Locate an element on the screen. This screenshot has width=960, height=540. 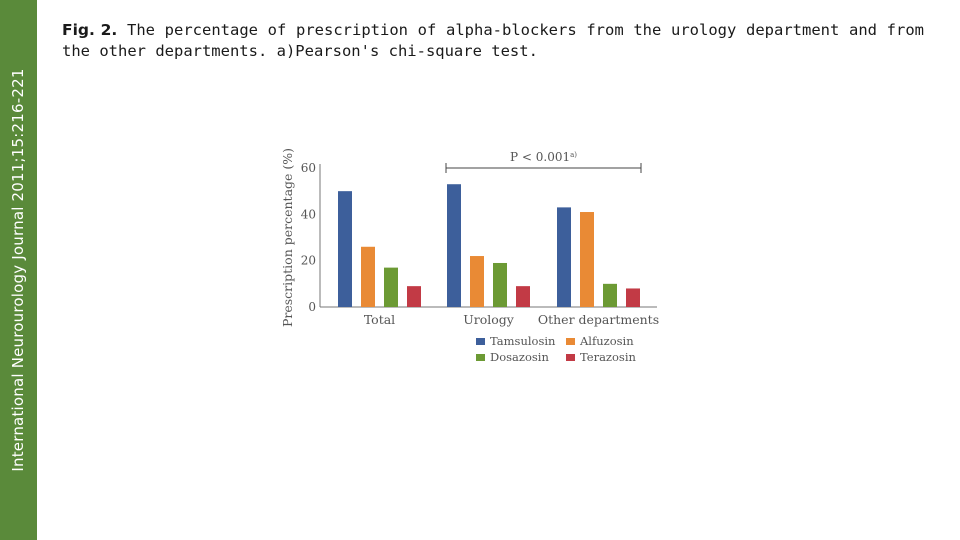
bar-tamsulosin-other-departments is located at coordinates (564, 257).